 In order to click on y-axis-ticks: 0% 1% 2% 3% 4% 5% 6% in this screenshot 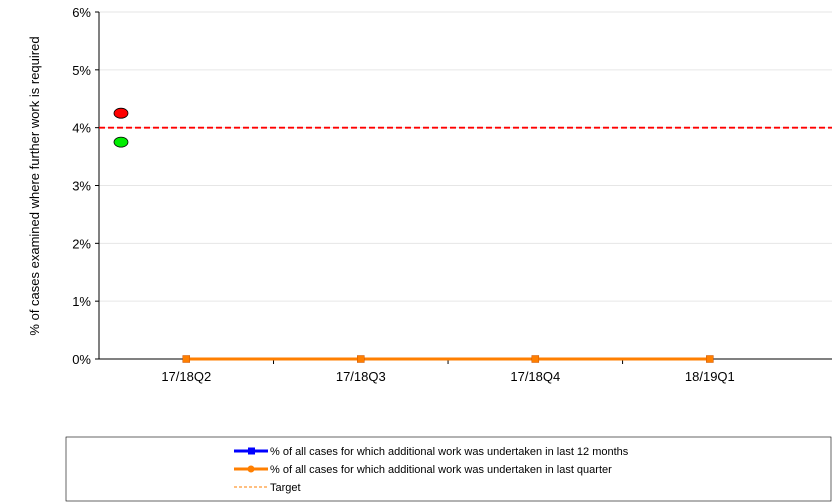, I will do `click(85, 186)`.